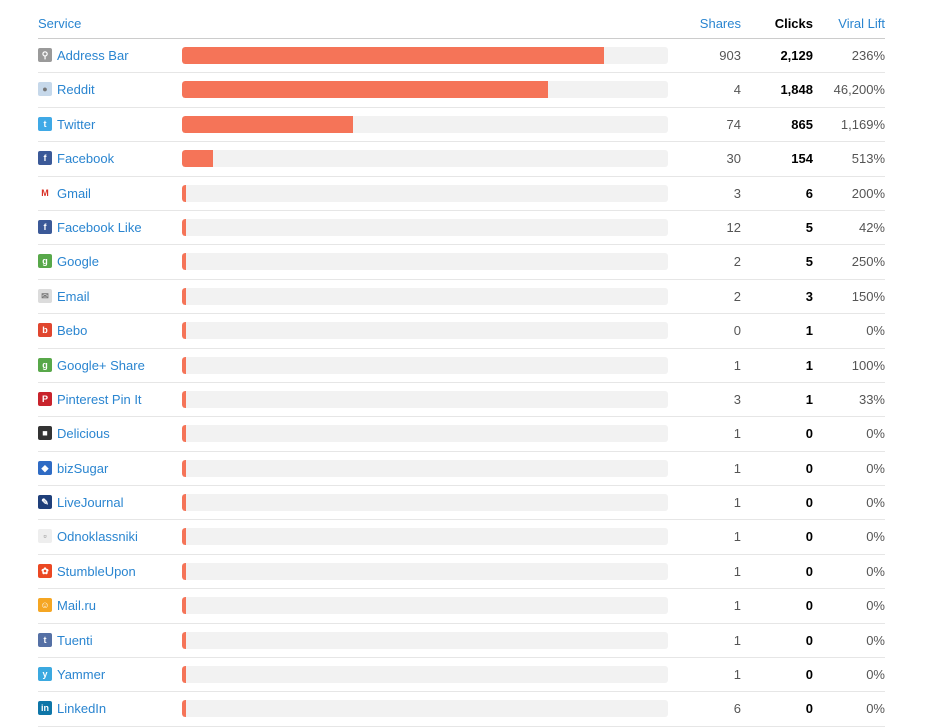  What do you see at coordinates (45, 502) in the screenshot?
I see `livejournal-icon: ✎` at bounding box center [45, 502].